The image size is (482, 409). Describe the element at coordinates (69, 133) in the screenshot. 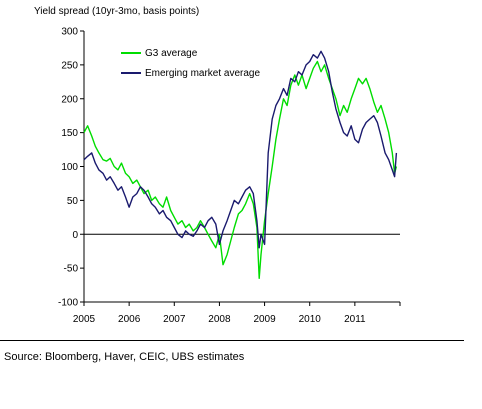

I see `y-tick-label: 150` at that location.